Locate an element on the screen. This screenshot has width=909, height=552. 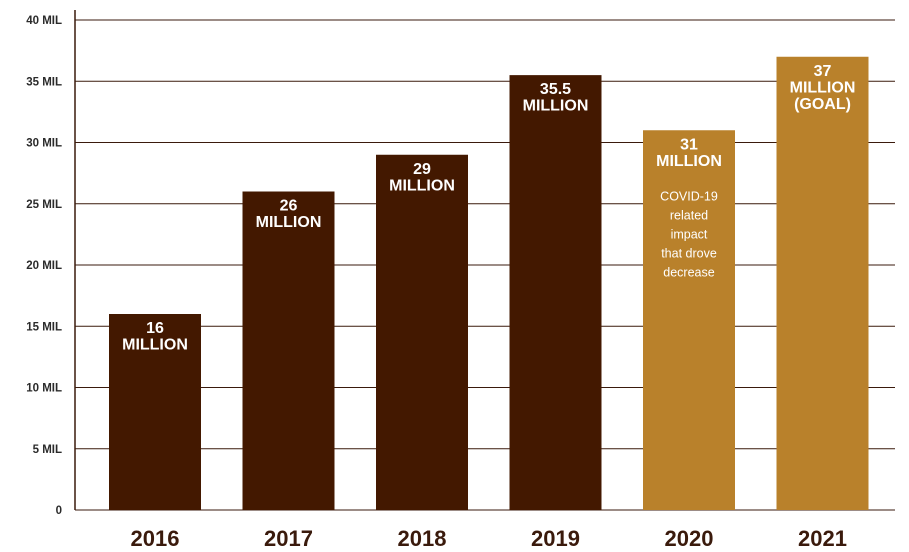
x-category-label: 2018 is located at coordinates (422, 538).